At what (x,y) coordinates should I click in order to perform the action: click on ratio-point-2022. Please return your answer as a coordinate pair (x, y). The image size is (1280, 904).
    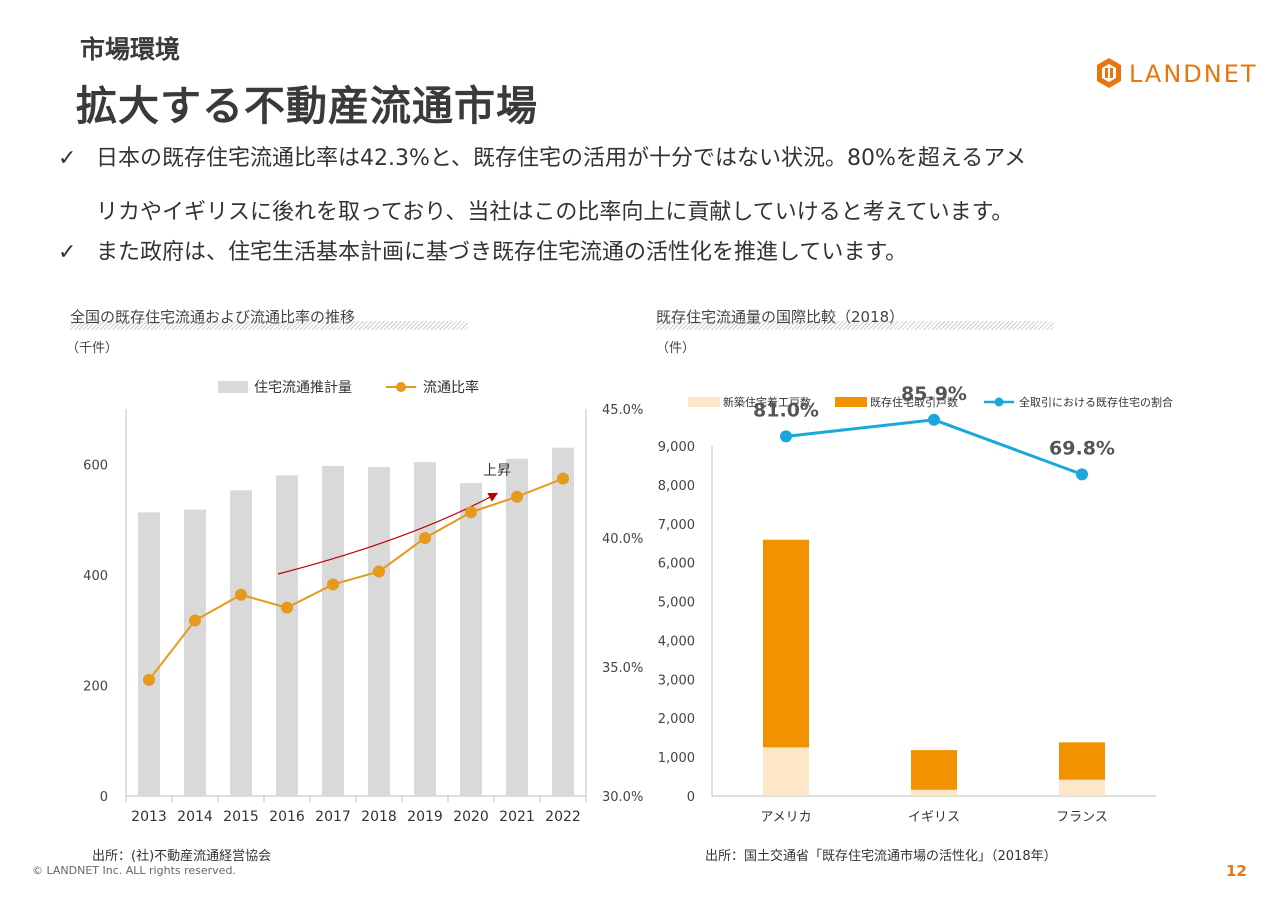
    Looking at the image, I should click on (563, 478).